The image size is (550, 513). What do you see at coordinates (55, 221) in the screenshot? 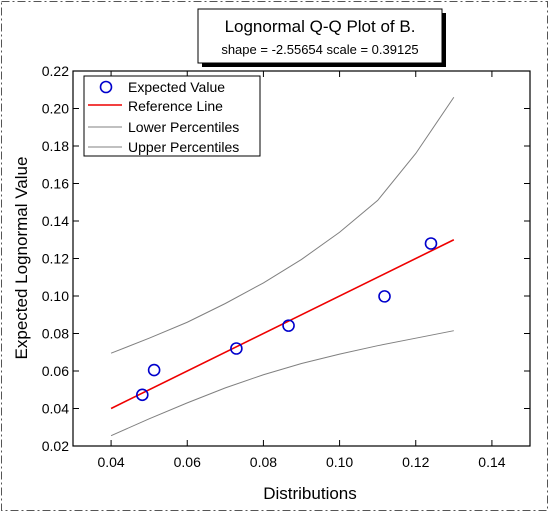
I see `y-tick-label: 0.14` at bounding box center [55, 221].